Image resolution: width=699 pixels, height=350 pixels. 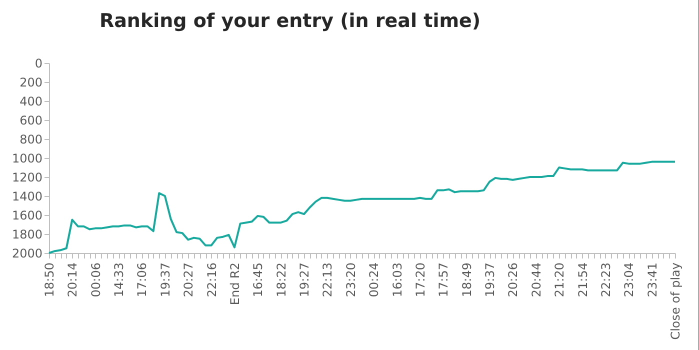 What do you see at coordinates (559, 280) in the screenshot?
I see `x-tick-label: 21:20` at bounding box center [559, 280].